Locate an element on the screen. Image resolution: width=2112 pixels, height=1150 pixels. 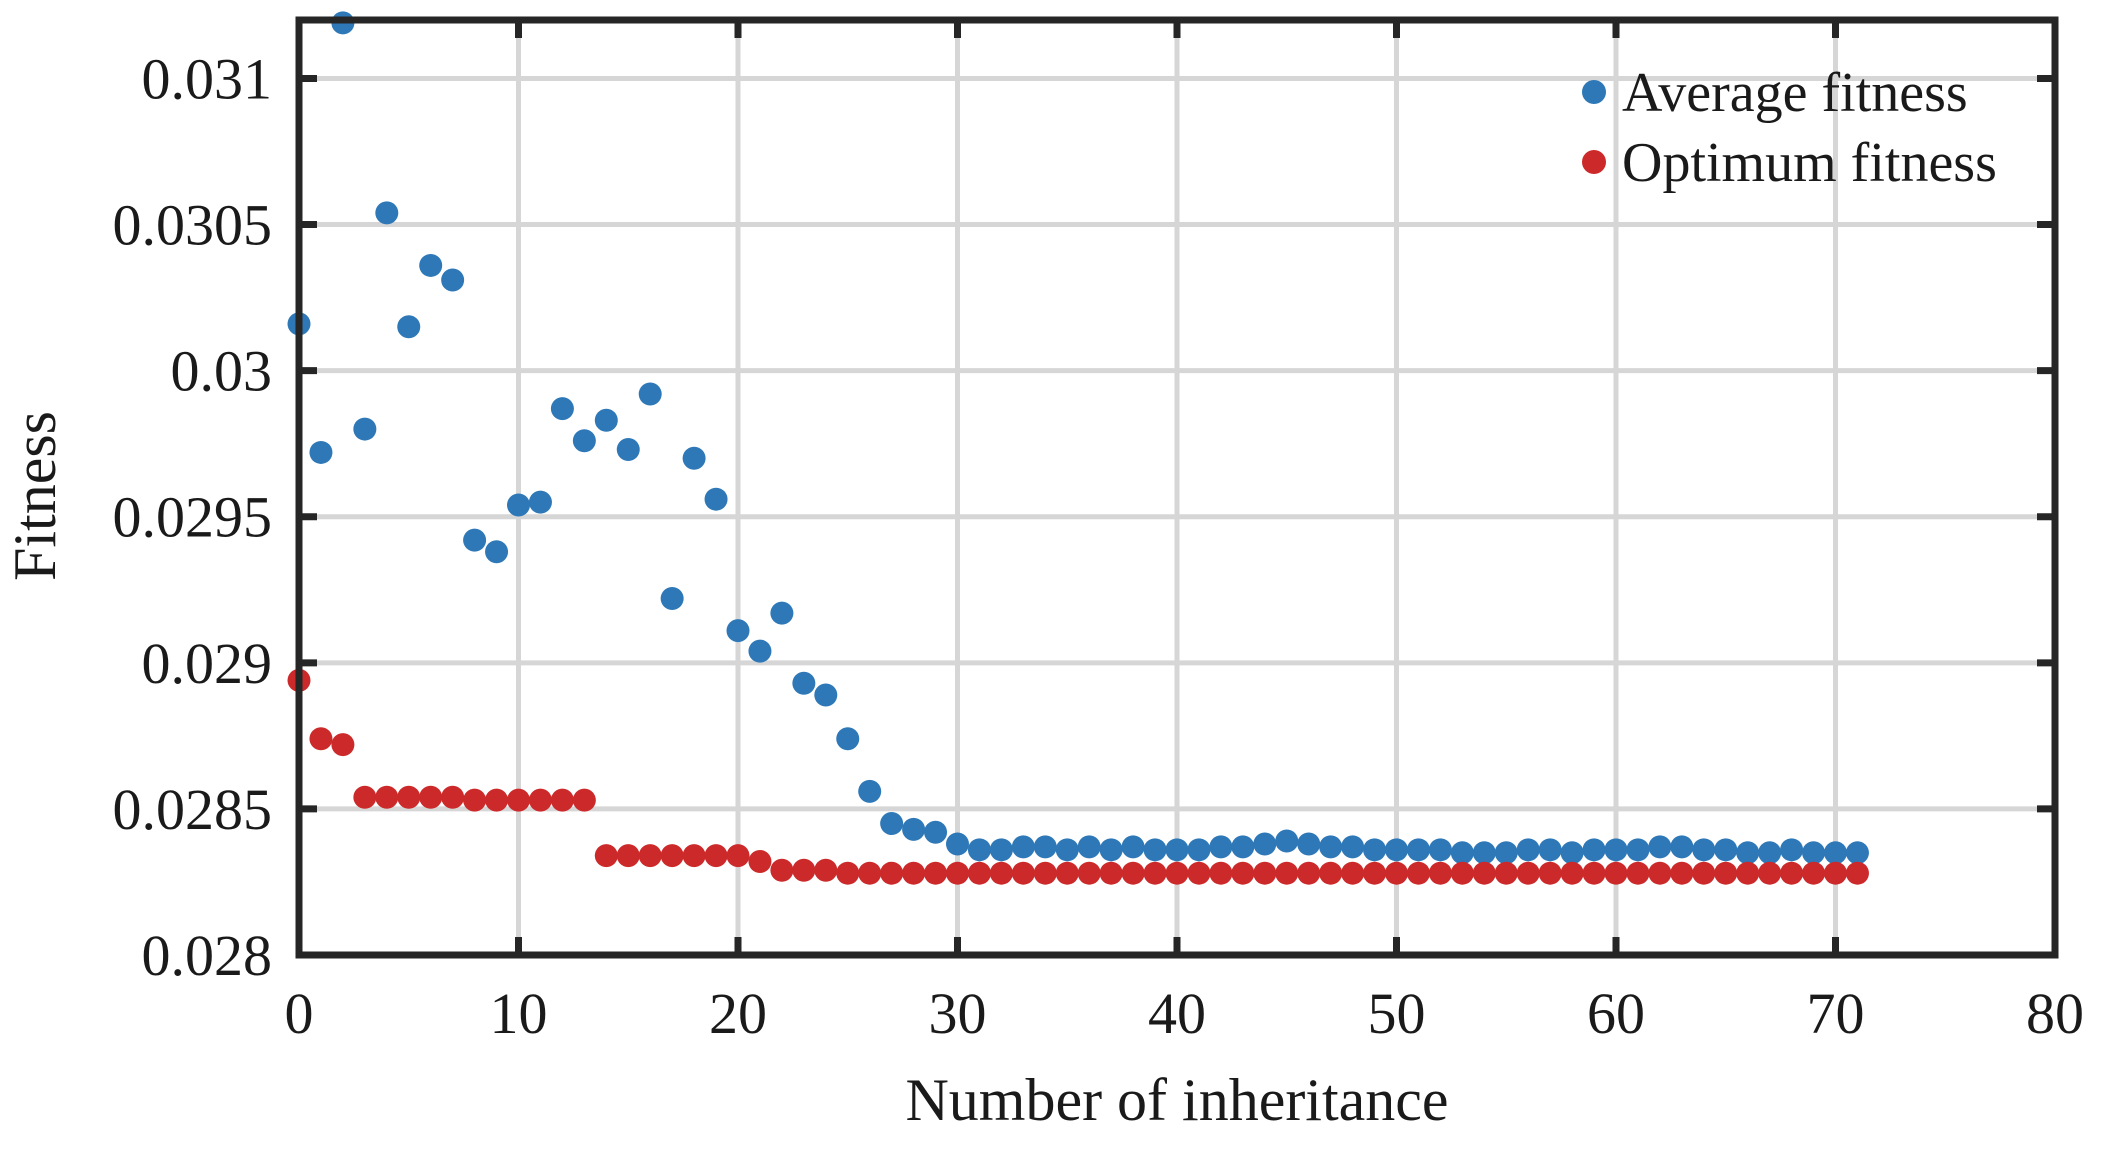
x-tick-label: 0 is located at coordinates (299, 1013).